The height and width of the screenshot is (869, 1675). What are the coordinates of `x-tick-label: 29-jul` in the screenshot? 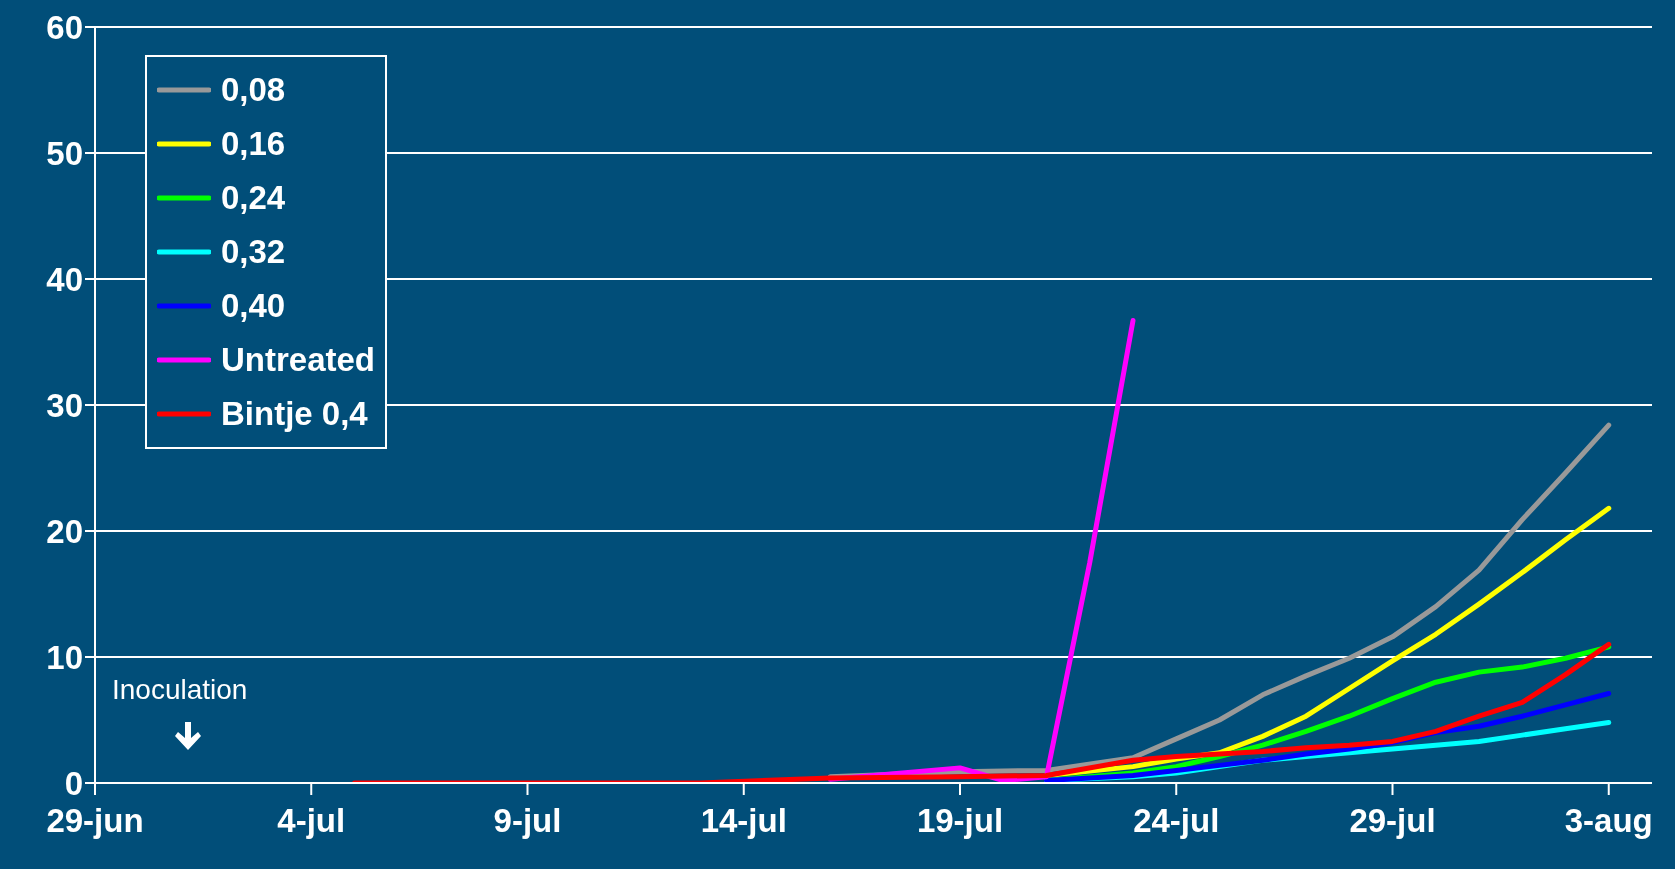 It's located at (1392, 821).